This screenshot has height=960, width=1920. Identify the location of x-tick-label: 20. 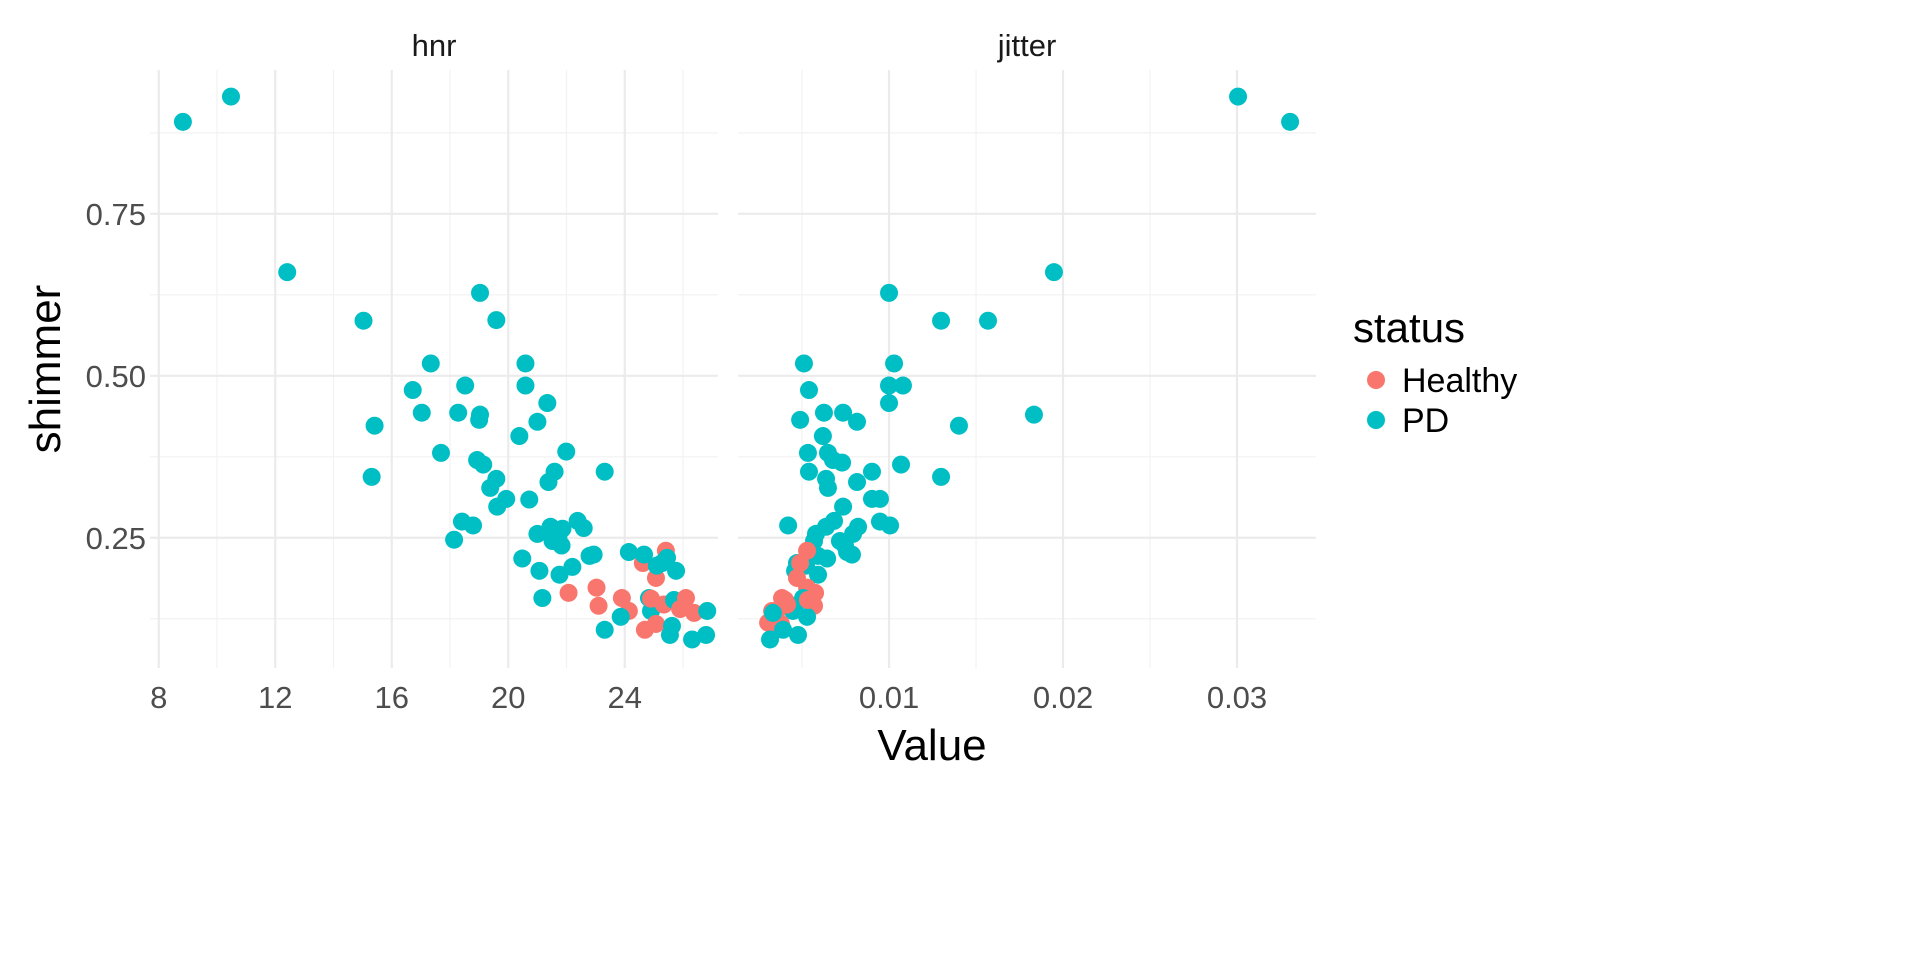
(508, 697).